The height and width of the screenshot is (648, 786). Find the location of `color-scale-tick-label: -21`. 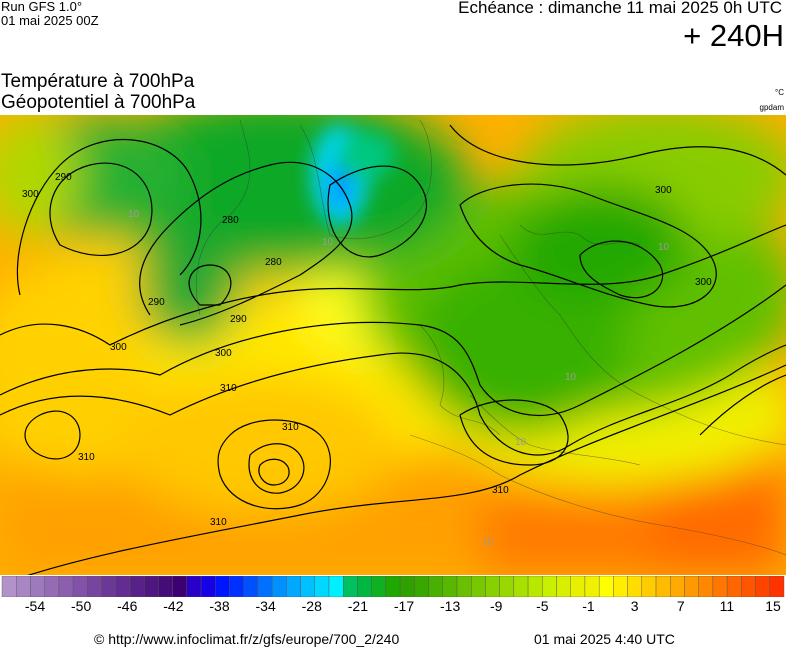

color-scale-tick-label: -21 is located at coordinates (357, 606).